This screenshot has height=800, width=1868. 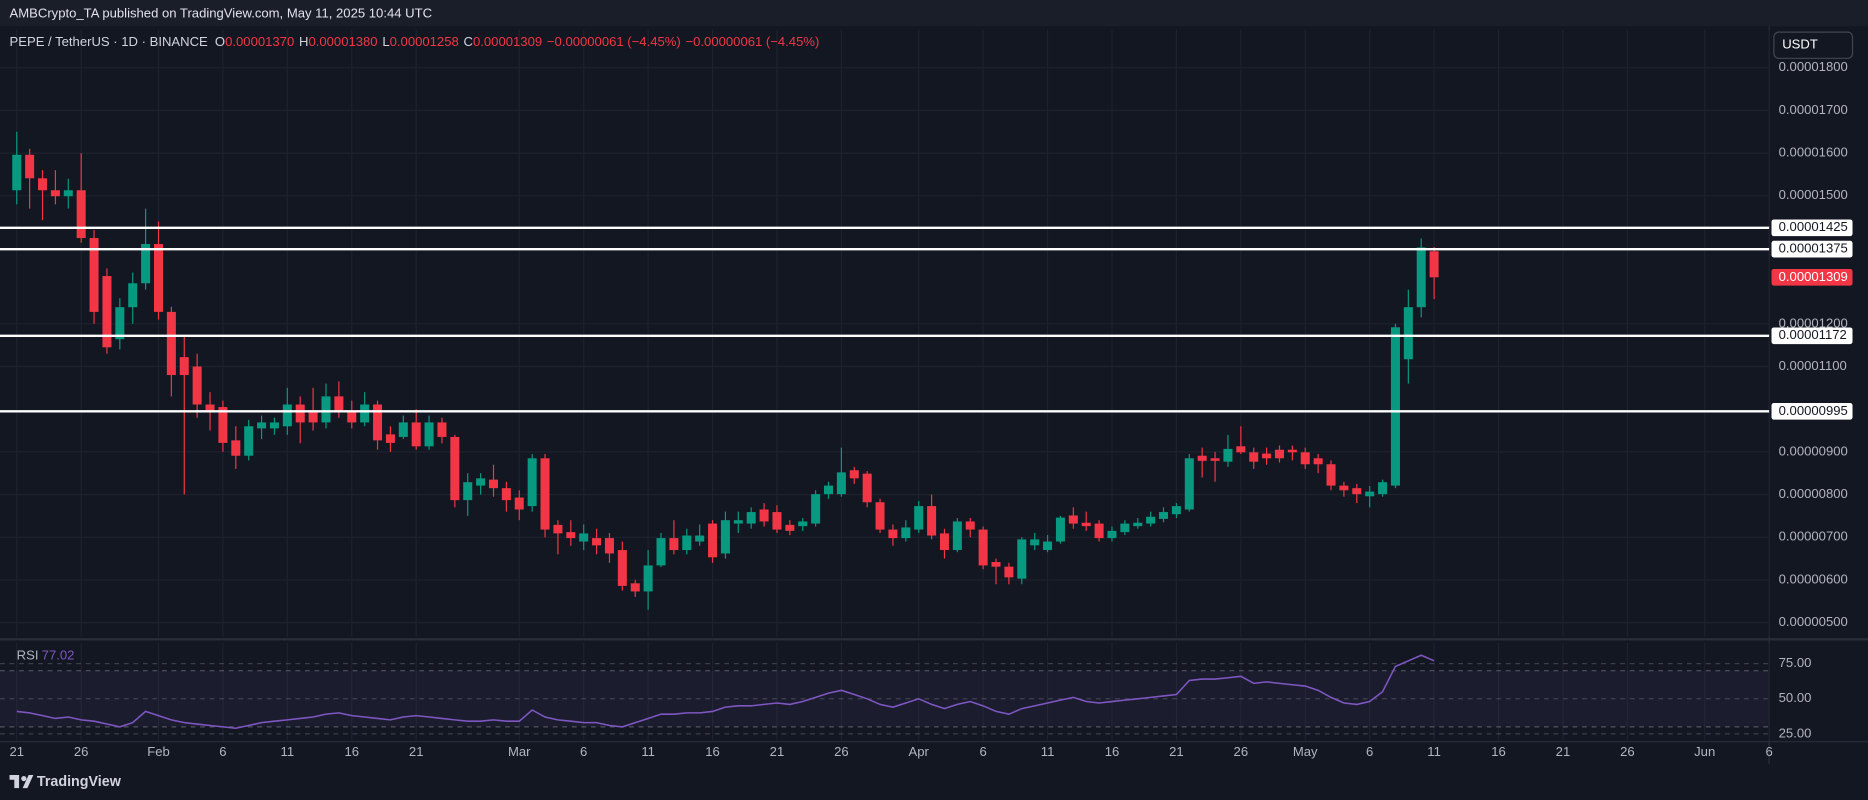 What do you see at coordinates (1795, 662) in the screenshot?
I see `rsi-tick-label: 75.00` at bounding box center [1795, 662].